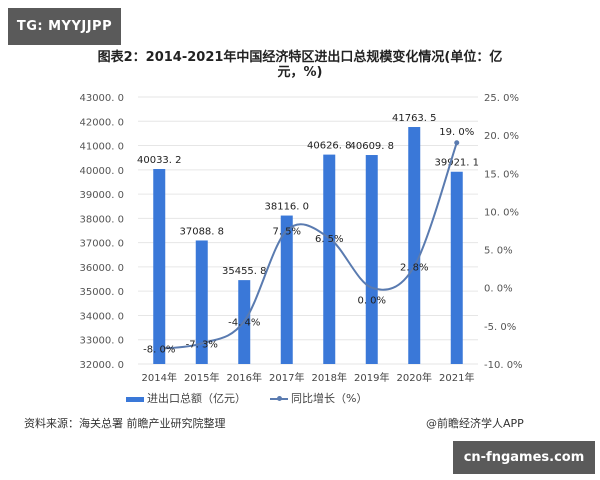  What do you see at coordinates (318, 398) in the screenshot?
I see `legend-item-line: 同比增长（%）` at bounding box center [318, 398].